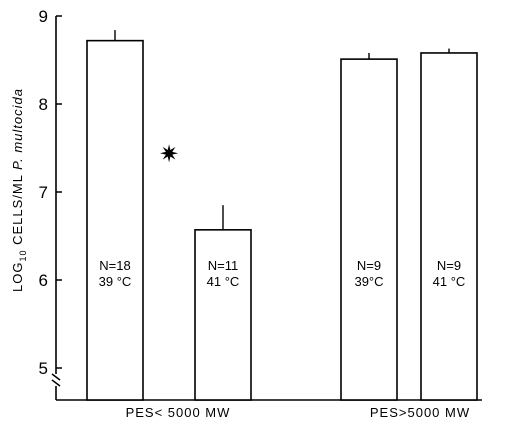  Describe the element at coordinates (178, 412) in the screenshot. I see `group-label-low-mw: PES< 5000 MW` at that location.